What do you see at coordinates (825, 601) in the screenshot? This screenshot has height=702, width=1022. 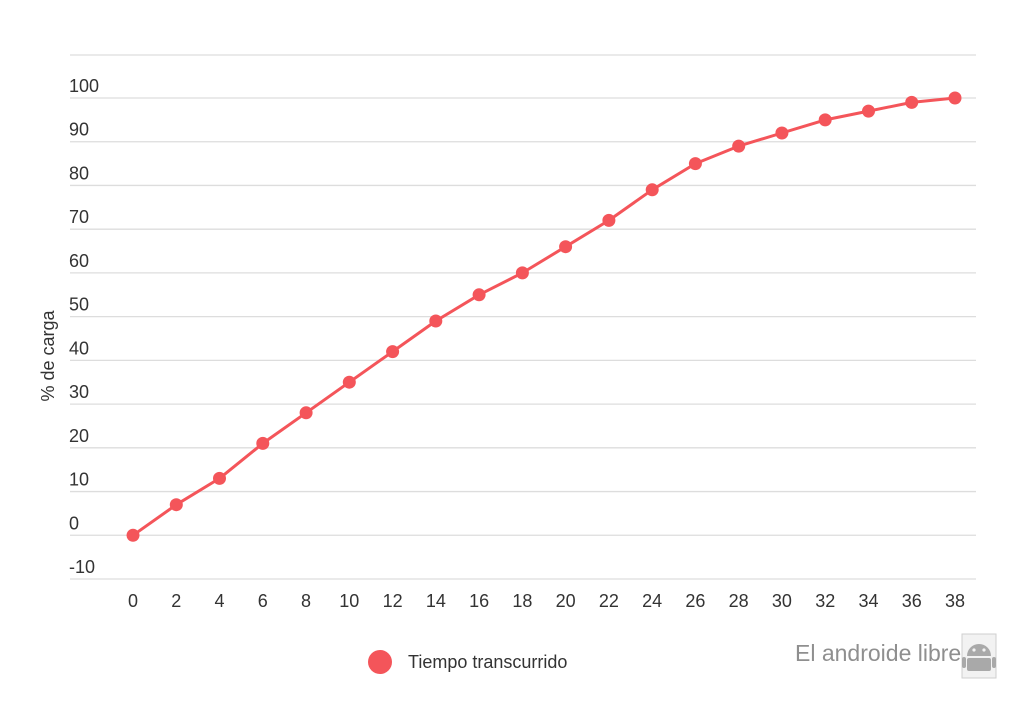 I see `x-tick-label: 32` at bounding box center [825, 601].